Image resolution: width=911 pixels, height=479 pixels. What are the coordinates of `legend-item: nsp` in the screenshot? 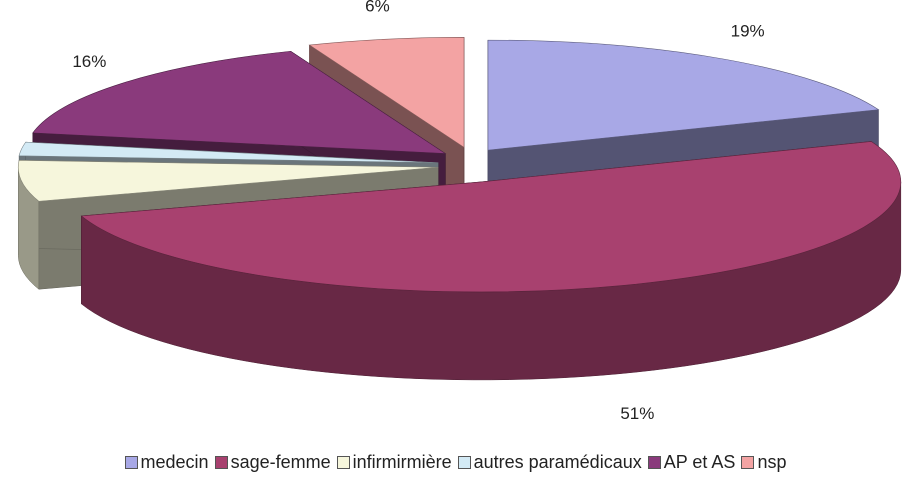 It's located at (763, 462).